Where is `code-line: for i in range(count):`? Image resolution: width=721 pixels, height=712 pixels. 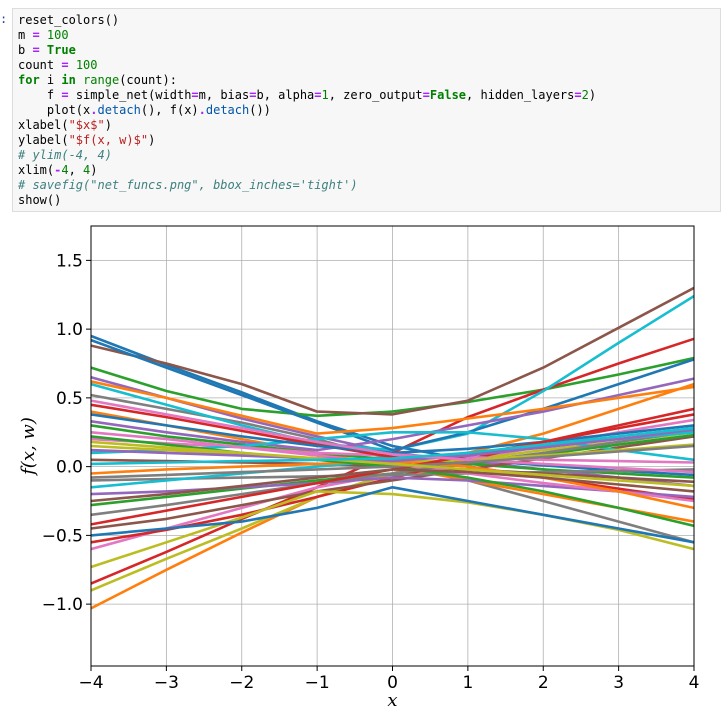 code-line: for i in range(count): is located at coordinates (307, 80).